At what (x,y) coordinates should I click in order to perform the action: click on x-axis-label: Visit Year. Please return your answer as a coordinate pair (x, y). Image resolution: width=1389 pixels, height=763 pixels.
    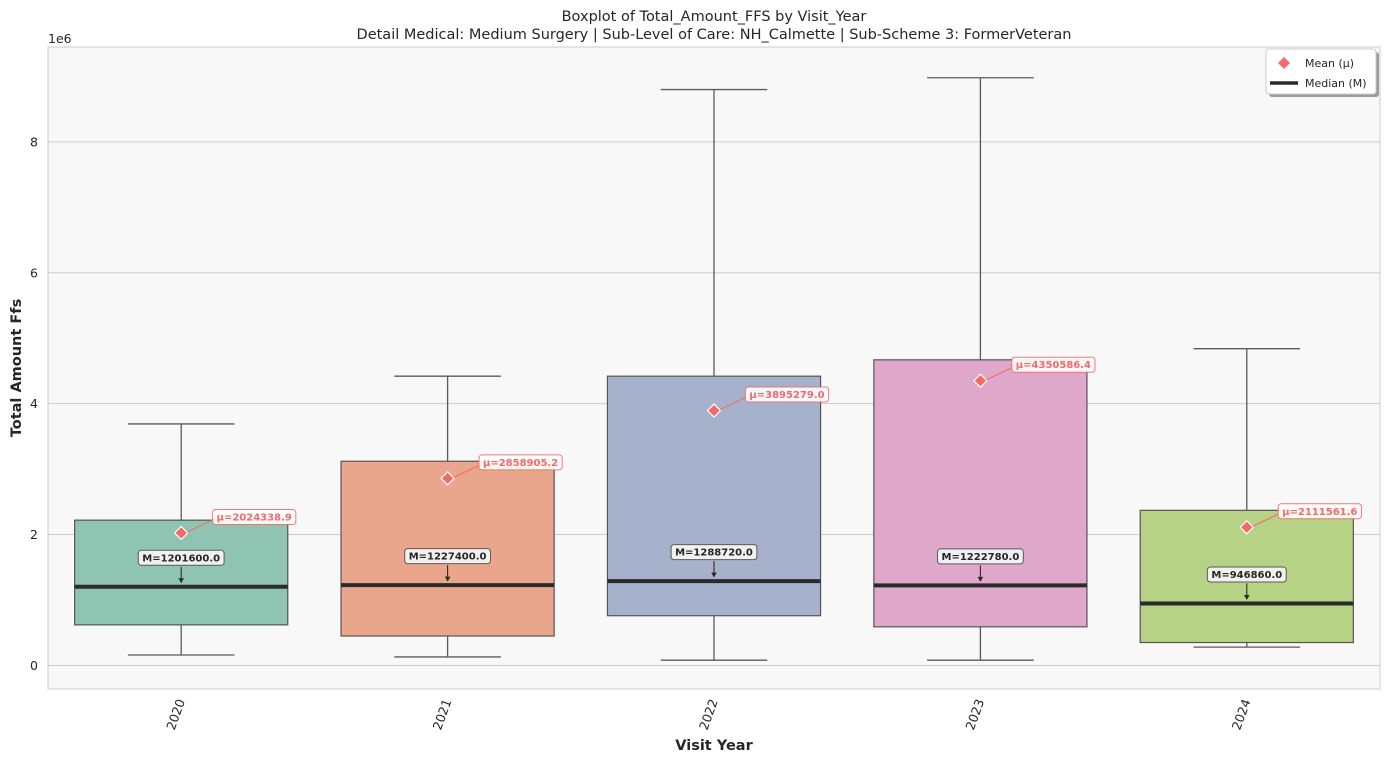
    Looking at the image, I should click on (714, 746).